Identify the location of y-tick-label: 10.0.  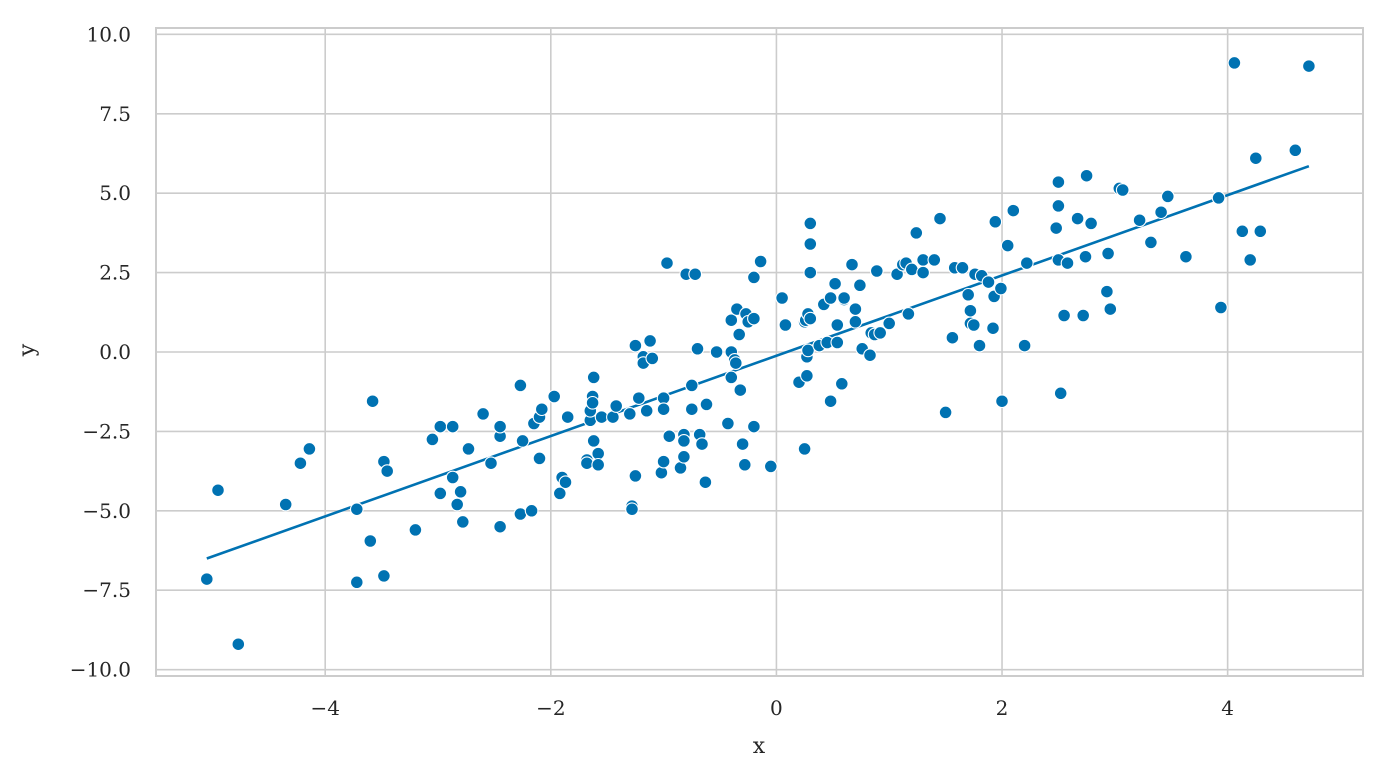
(108, 34).